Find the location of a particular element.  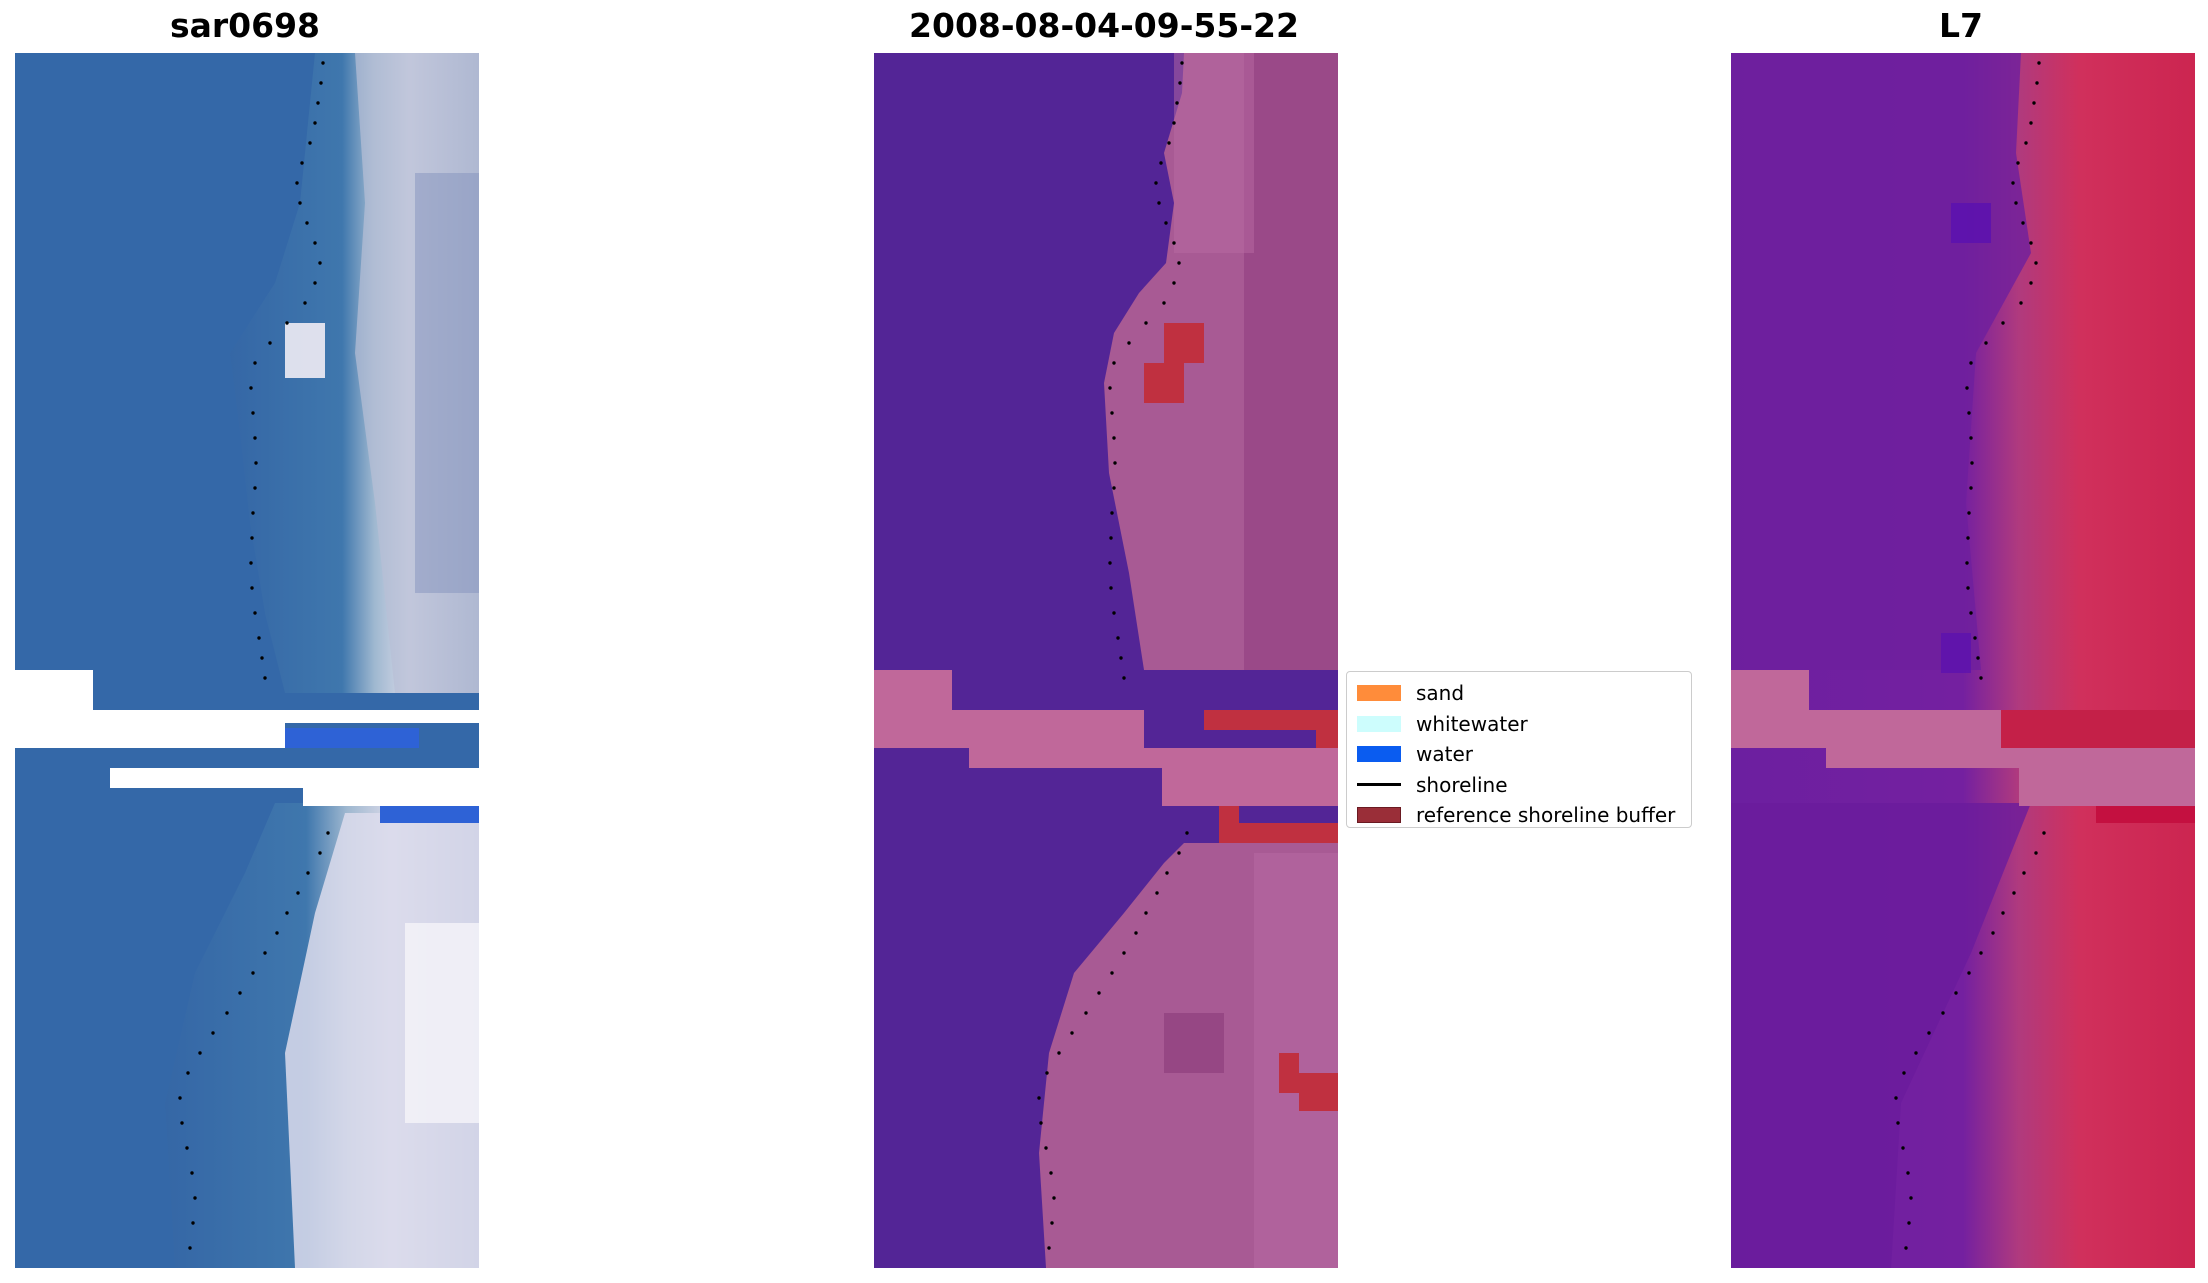

legend-item-reference-buffer: reference shoreline buffer is located at coordinates (1519, 815).